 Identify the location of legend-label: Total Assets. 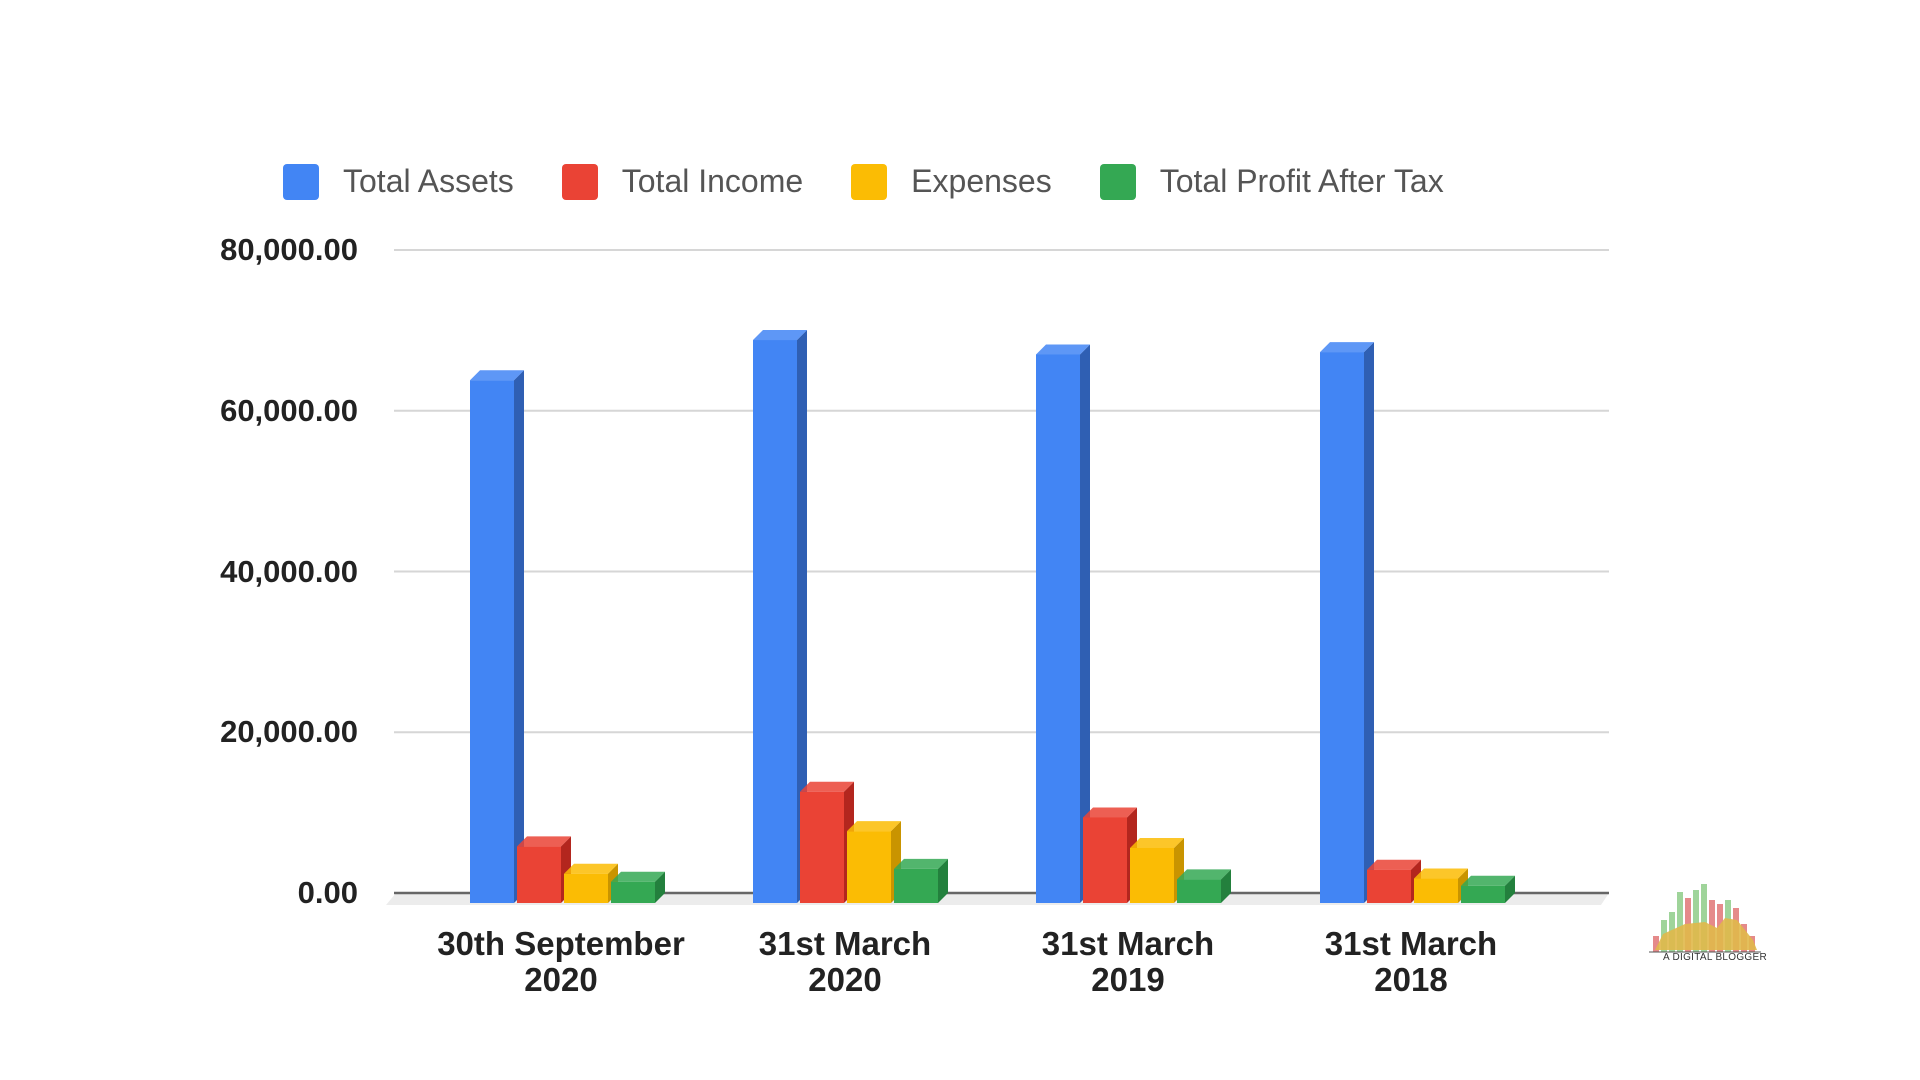
(428, 181).